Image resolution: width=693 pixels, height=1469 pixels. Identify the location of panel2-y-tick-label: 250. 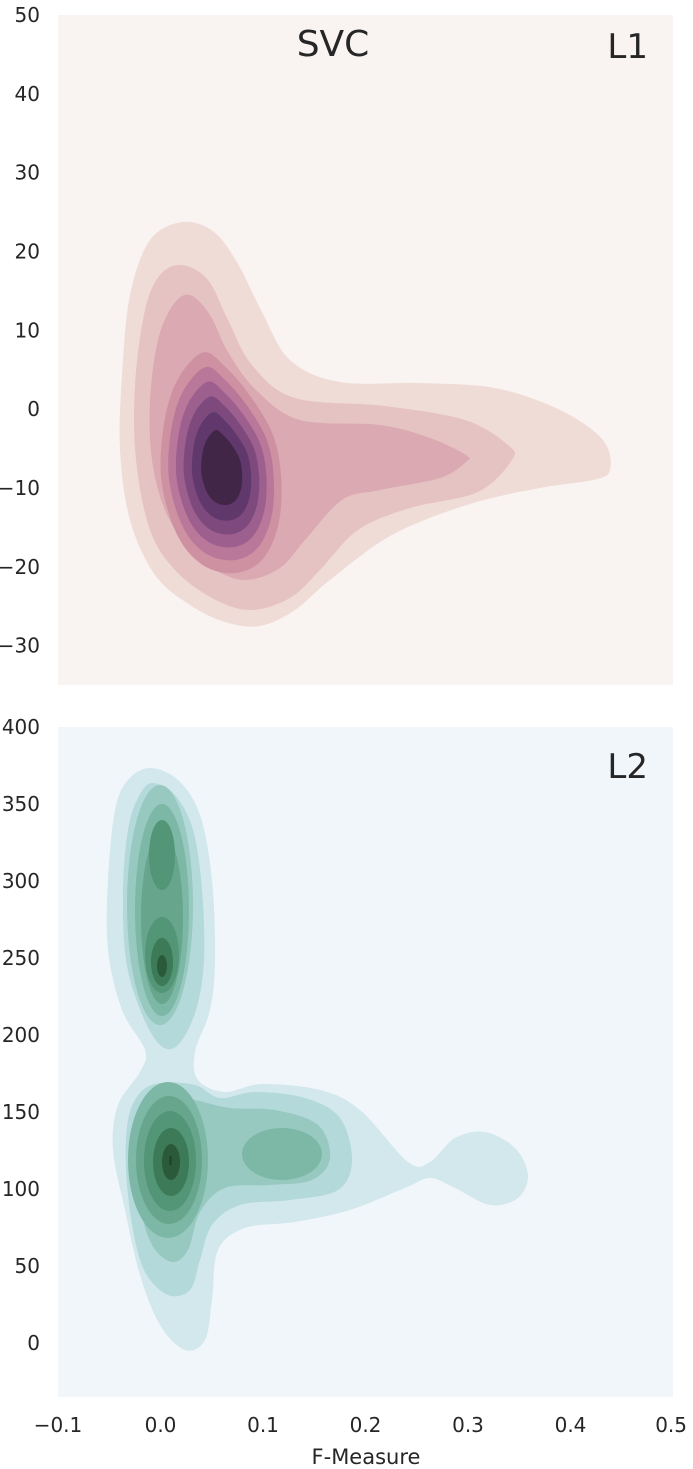
(21, 958).